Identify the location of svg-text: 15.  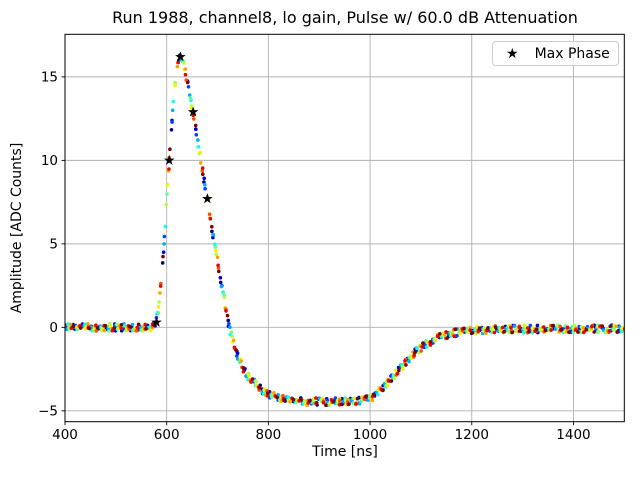
(49, 78).